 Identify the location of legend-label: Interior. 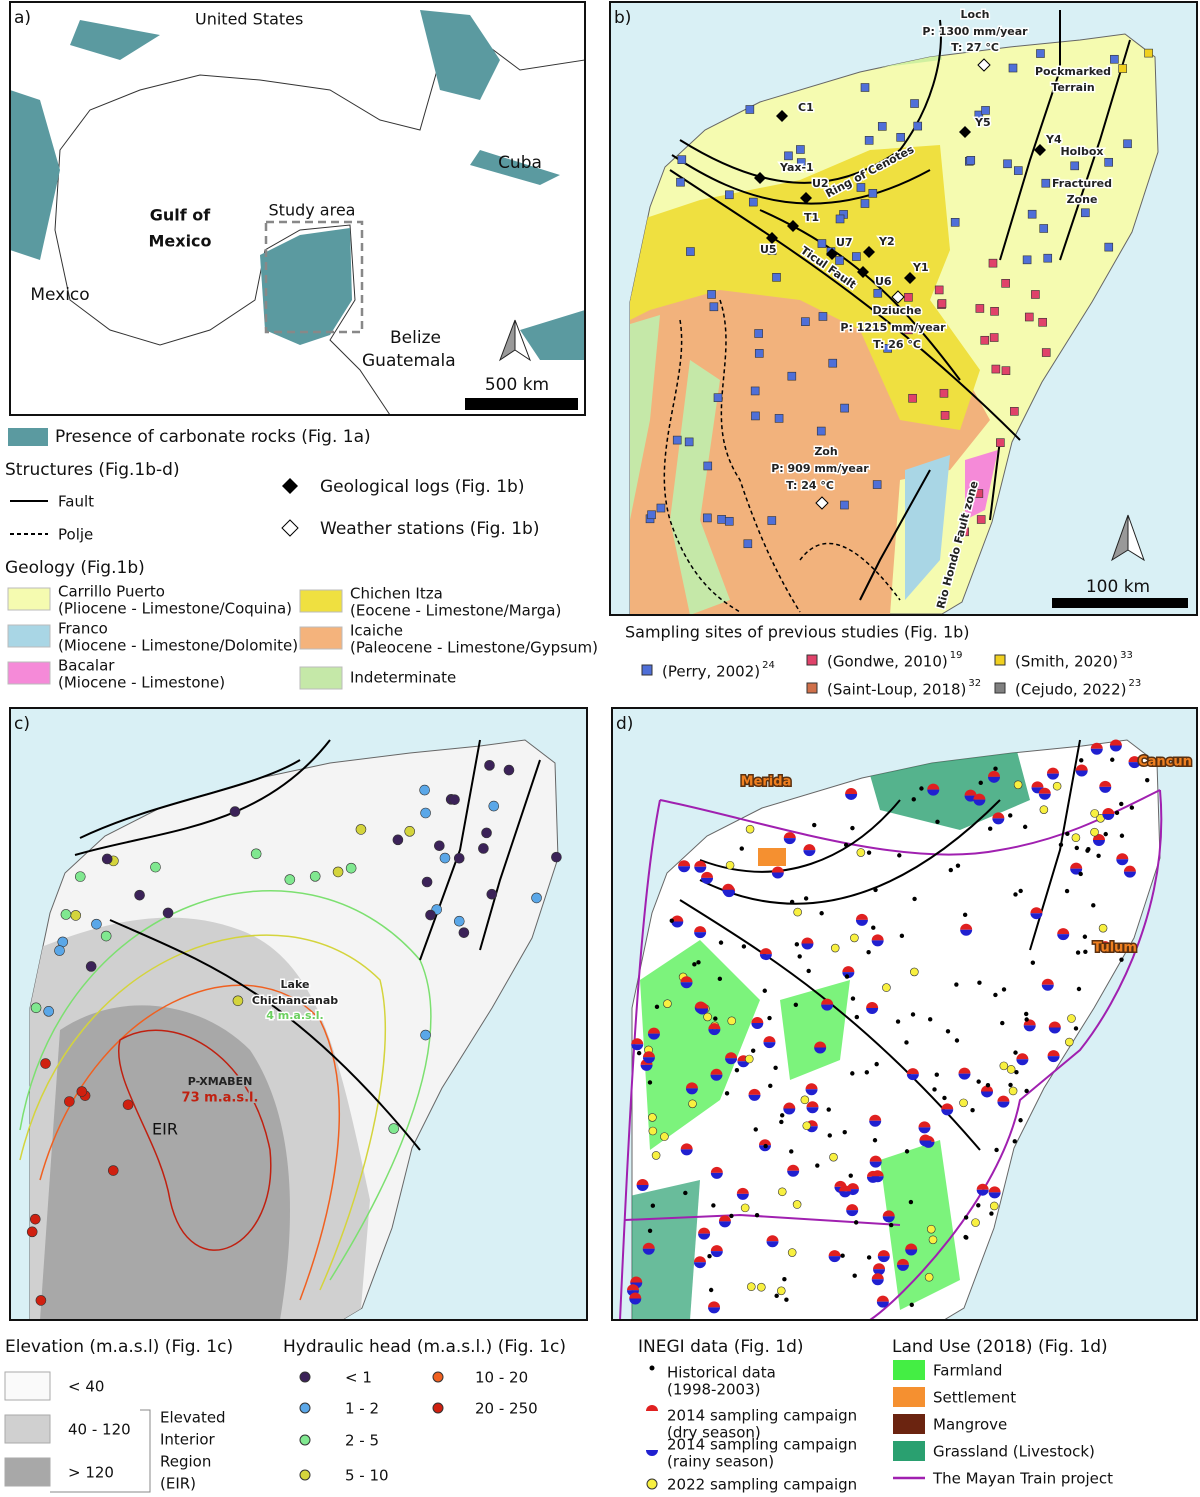
(188, 1440).